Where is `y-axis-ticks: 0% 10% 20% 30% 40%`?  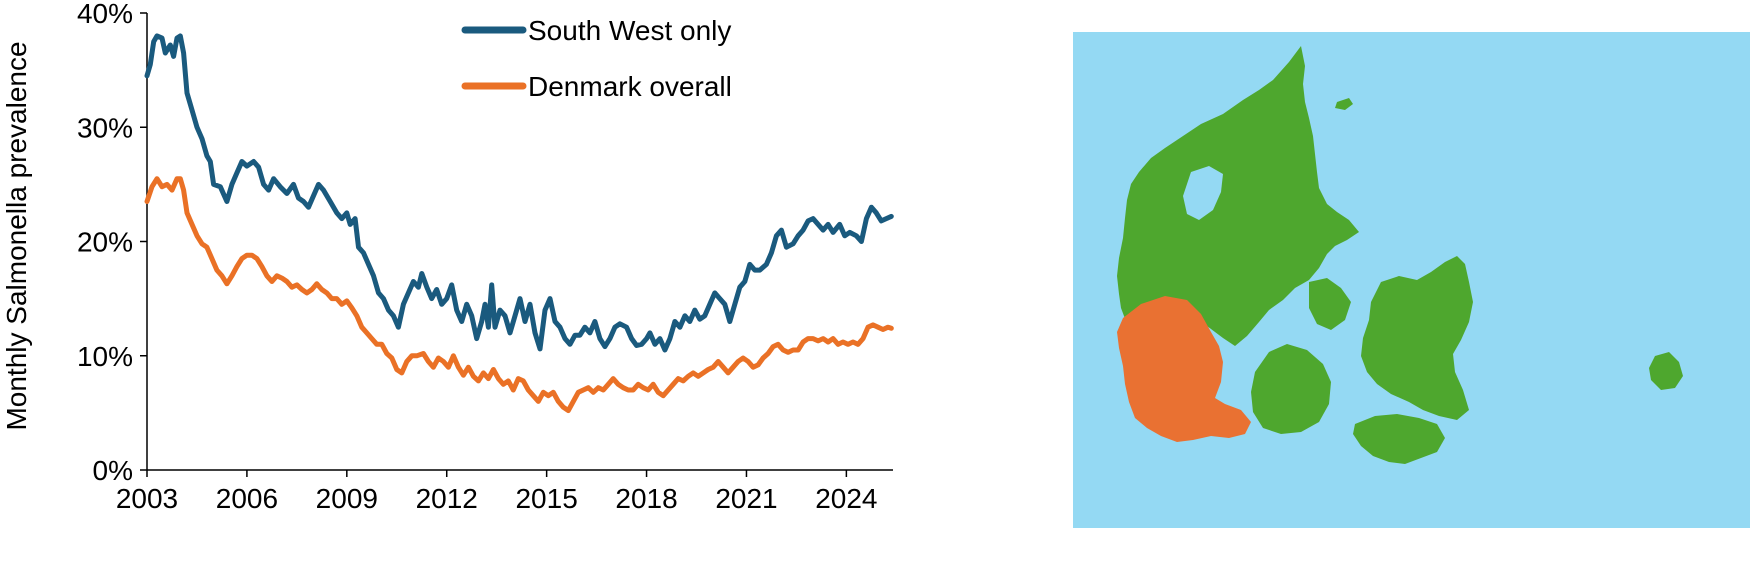
y-axis-ticks: 0% 10% 20% 30% 40% is located at coordinates (112, 243).